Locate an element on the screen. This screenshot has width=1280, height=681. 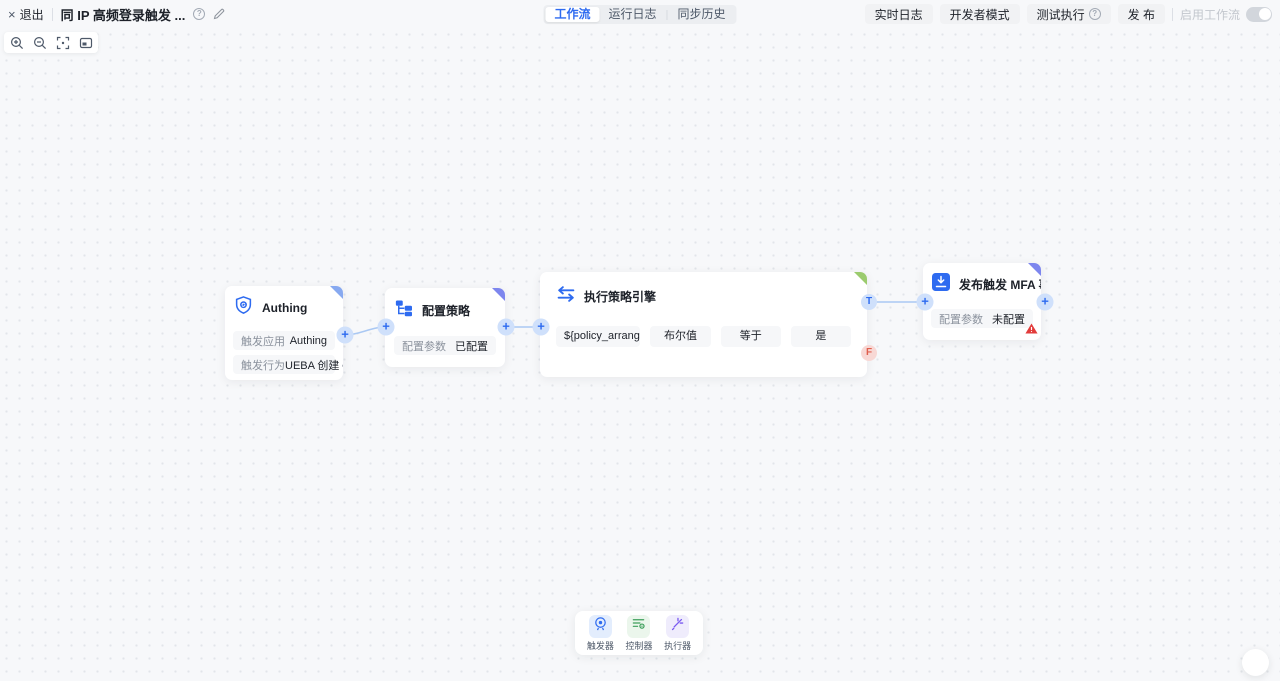
node-title: 执行策略引擎 is located at coordinates (620, 297).